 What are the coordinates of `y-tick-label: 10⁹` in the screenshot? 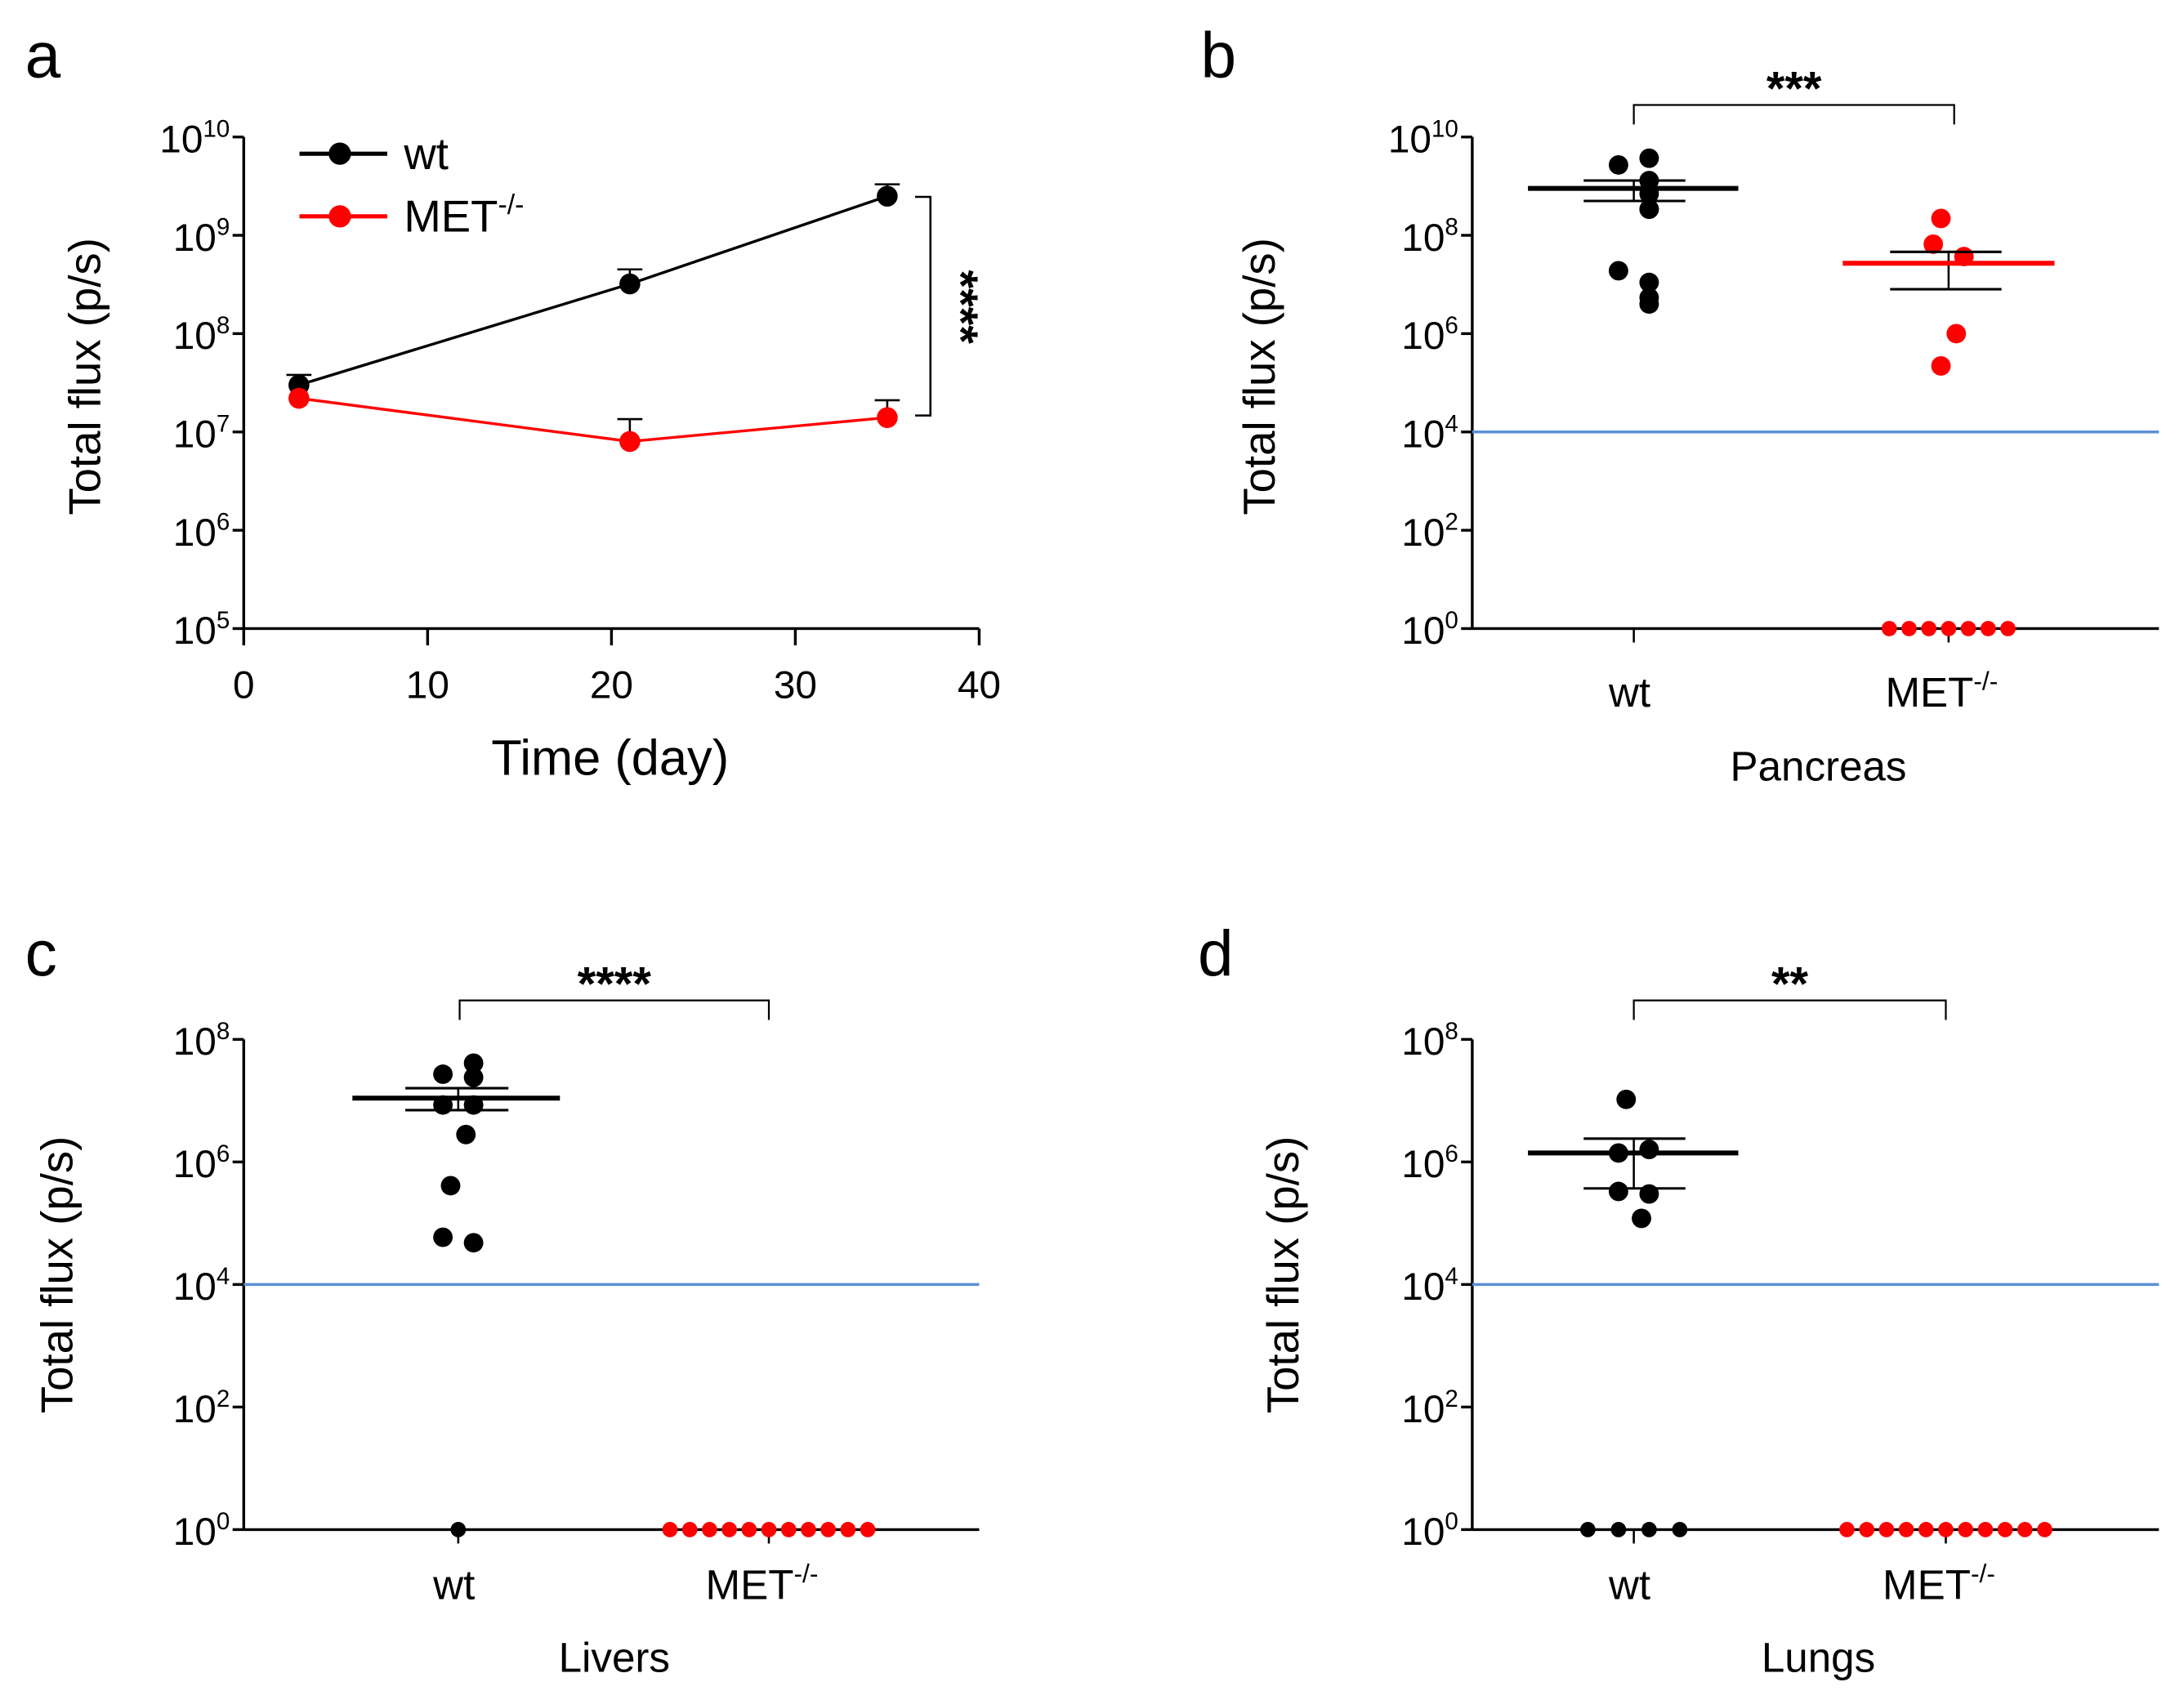 It's located at (201, 237).